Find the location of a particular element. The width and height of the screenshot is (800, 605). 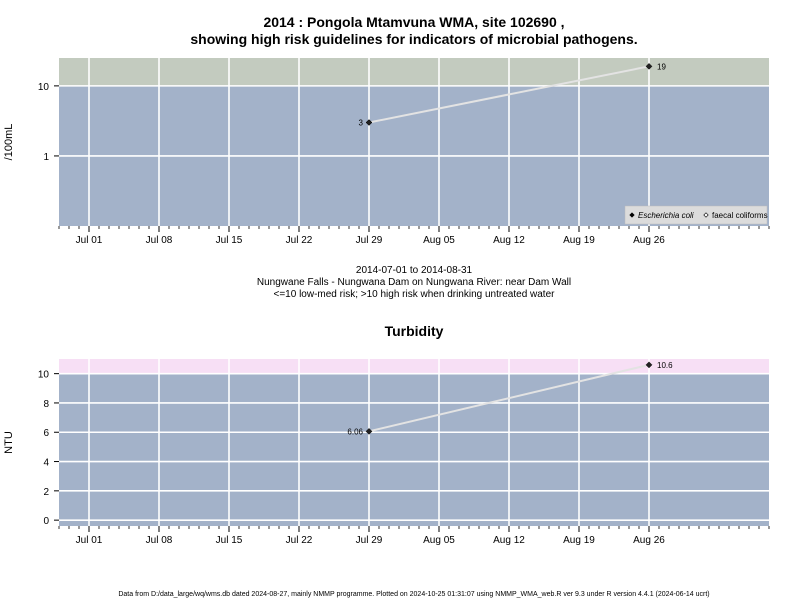

legend-box is located at coordinates (696, 215).